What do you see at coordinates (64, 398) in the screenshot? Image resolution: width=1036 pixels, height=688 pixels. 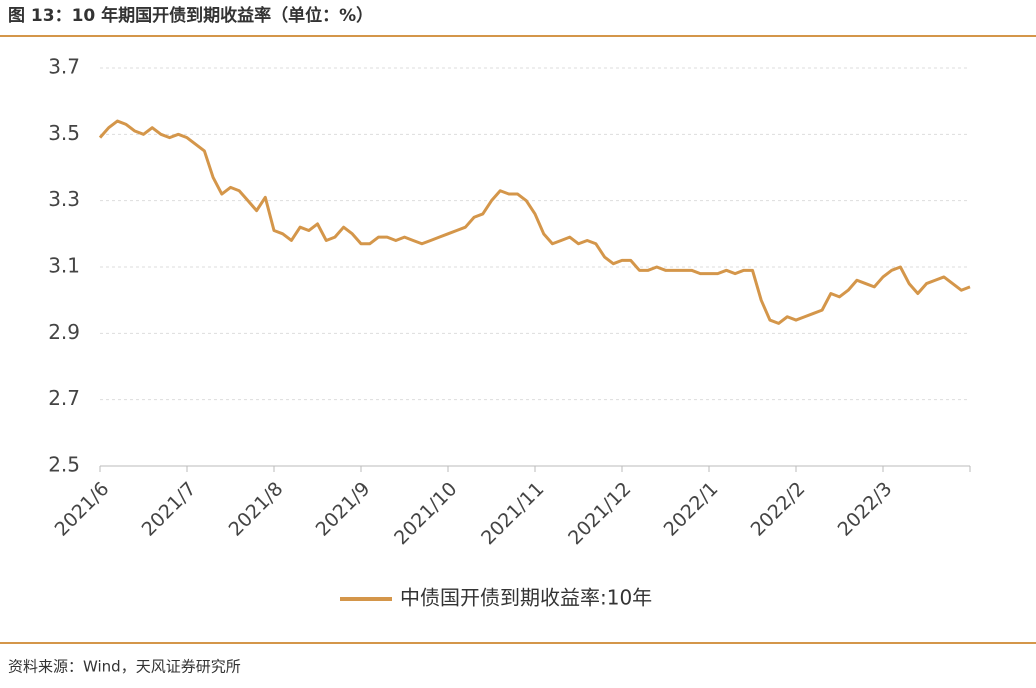 I see `y-tick-label: 2.7` at bounding box center [64, 398].